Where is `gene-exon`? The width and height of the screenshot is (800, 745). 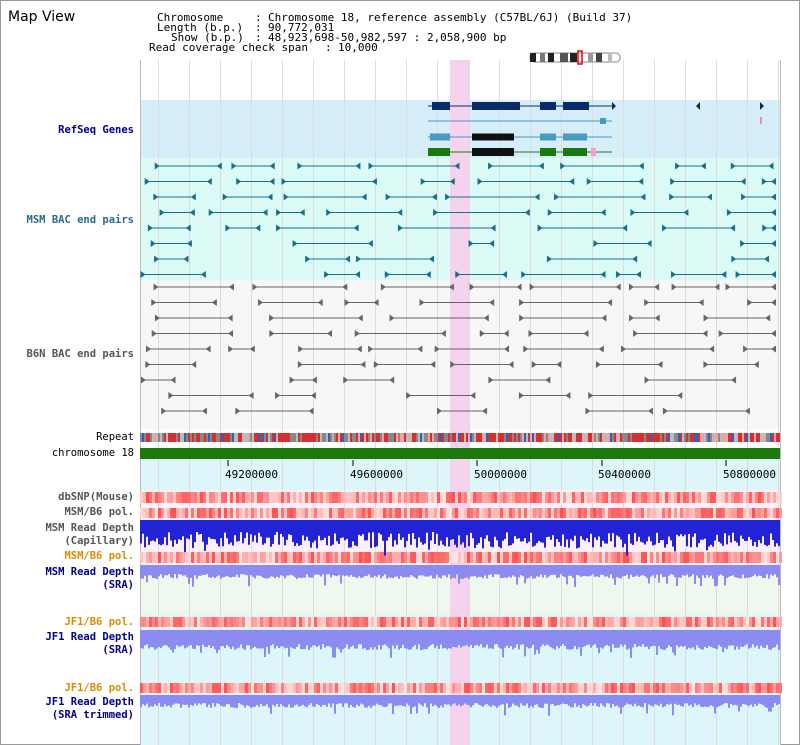 gene-exon is located at coordinates (603, 121).